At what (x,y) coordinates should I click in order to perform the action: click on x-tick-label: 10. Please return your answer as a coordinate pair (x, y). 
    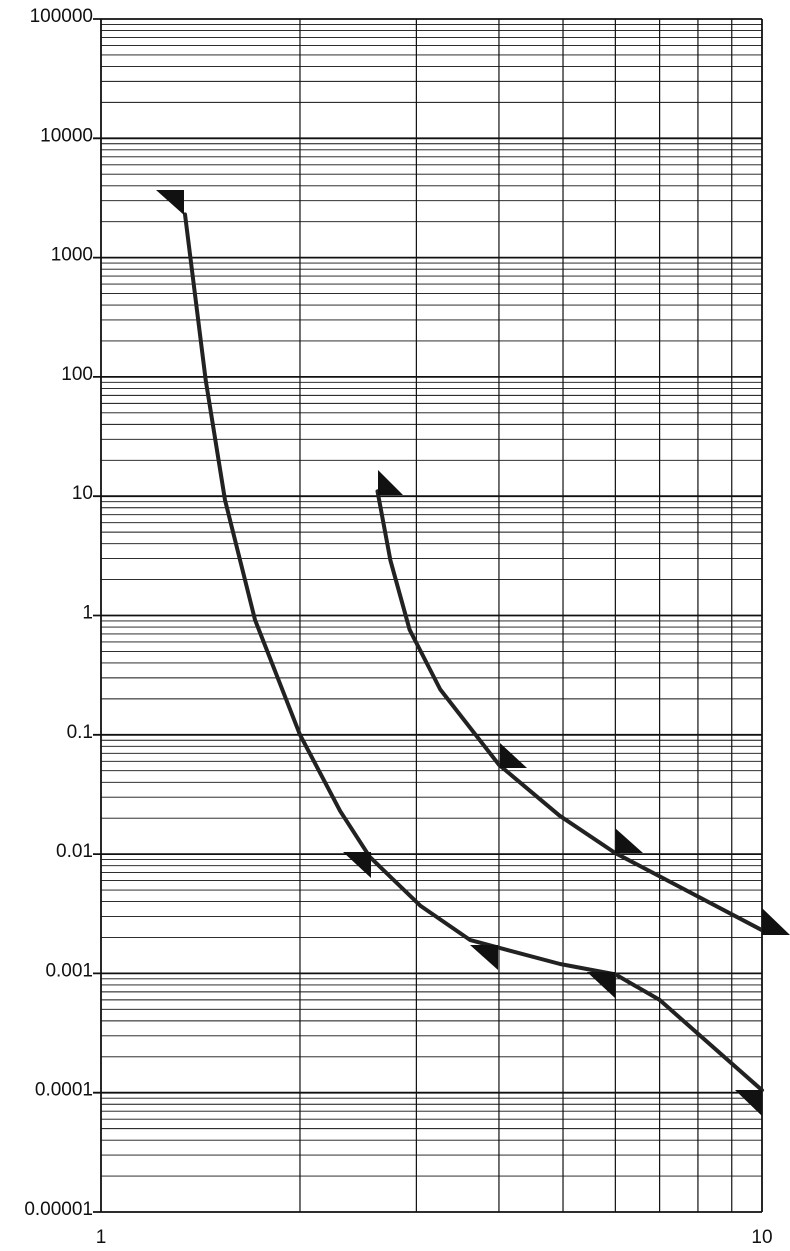
    Looking at the image, I should click on (761, 1237).